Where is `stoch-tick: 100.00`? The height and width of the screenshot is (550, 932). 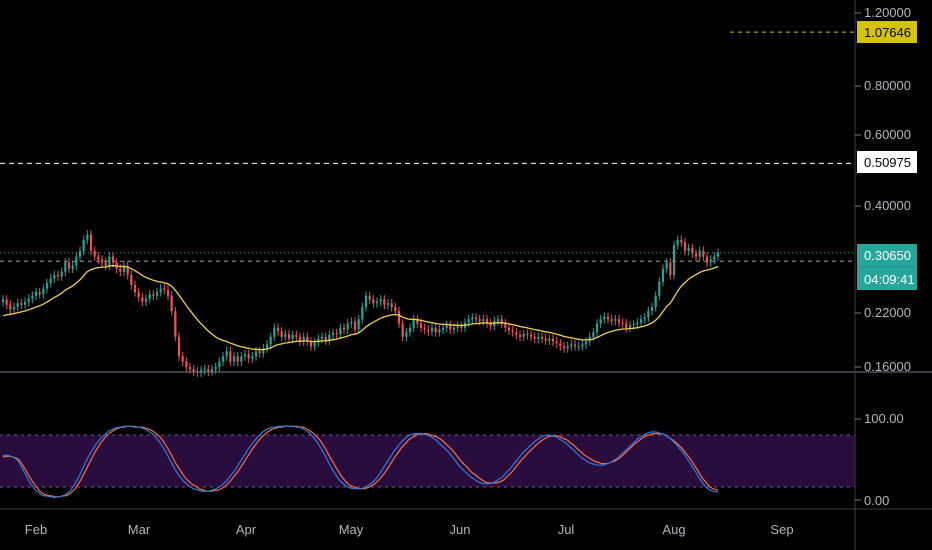
stoch-tick: 100.00 is located at coordinates (884, 418).